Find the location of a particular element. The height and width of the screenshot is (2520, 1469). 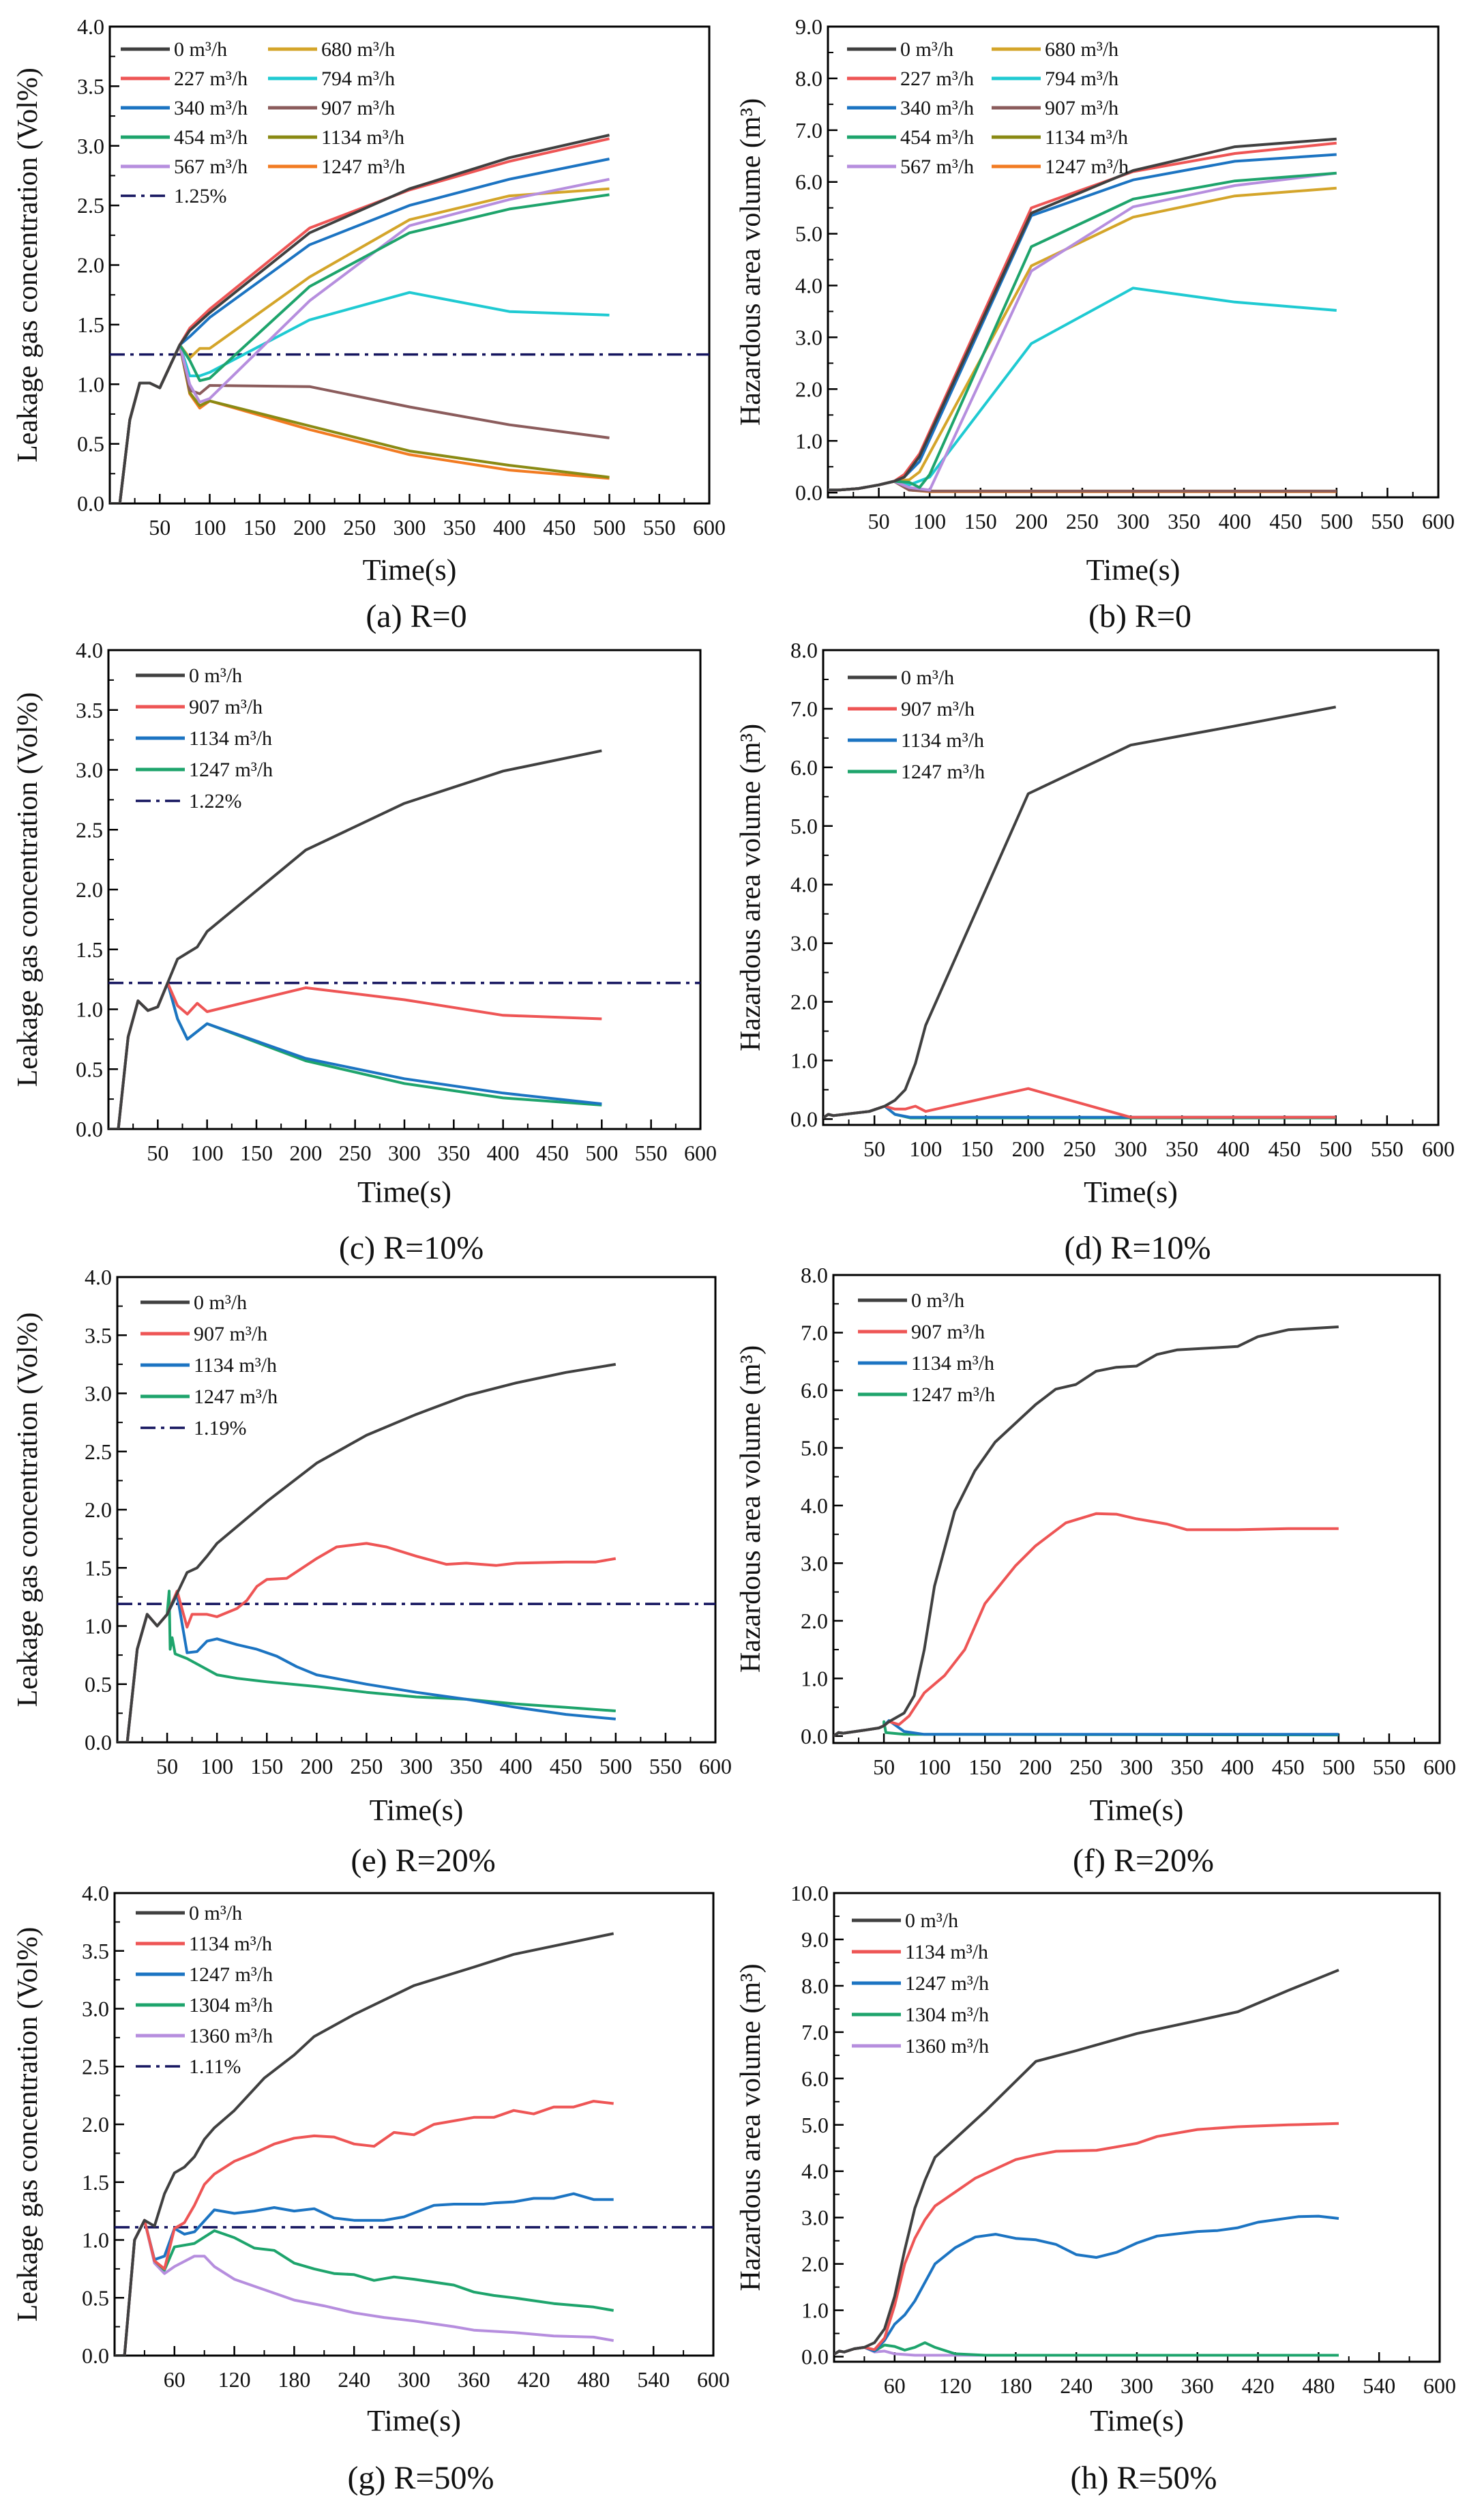

legend-label: 1.25% is located at coordinates (200, 196).